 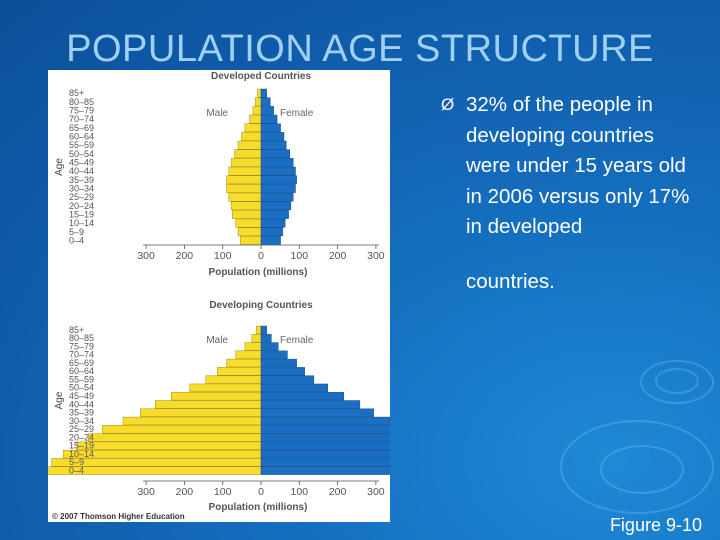 I want to click on age-tick-label: 55–59, so click(x=81, y=379).